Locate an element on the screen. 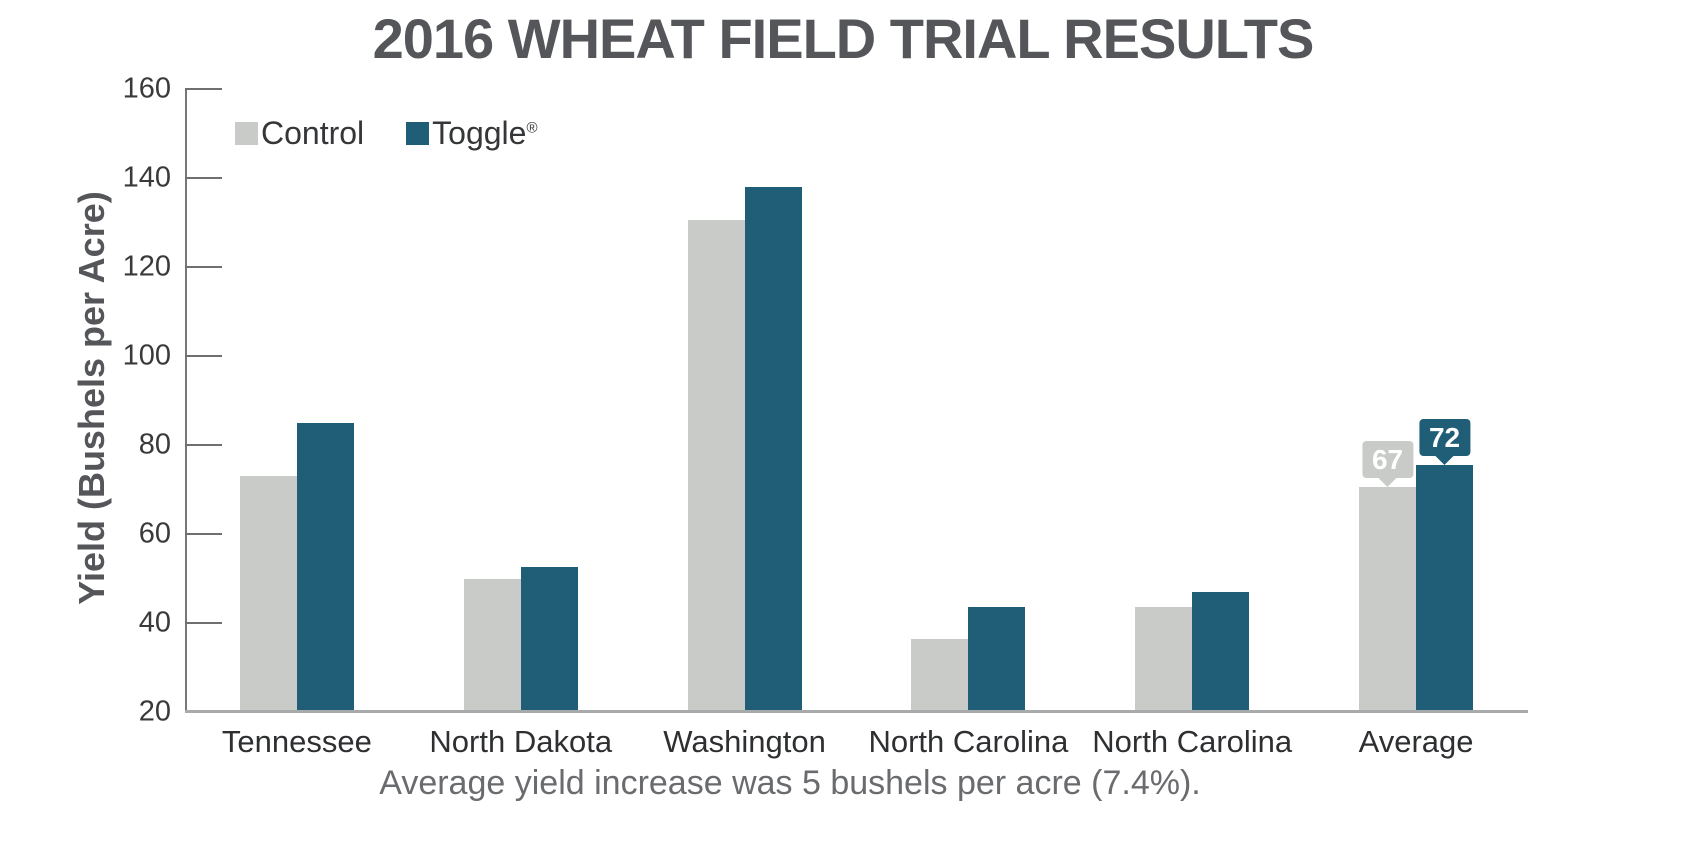  bar-control-5: 67 is located at coordinates (1388, 576).